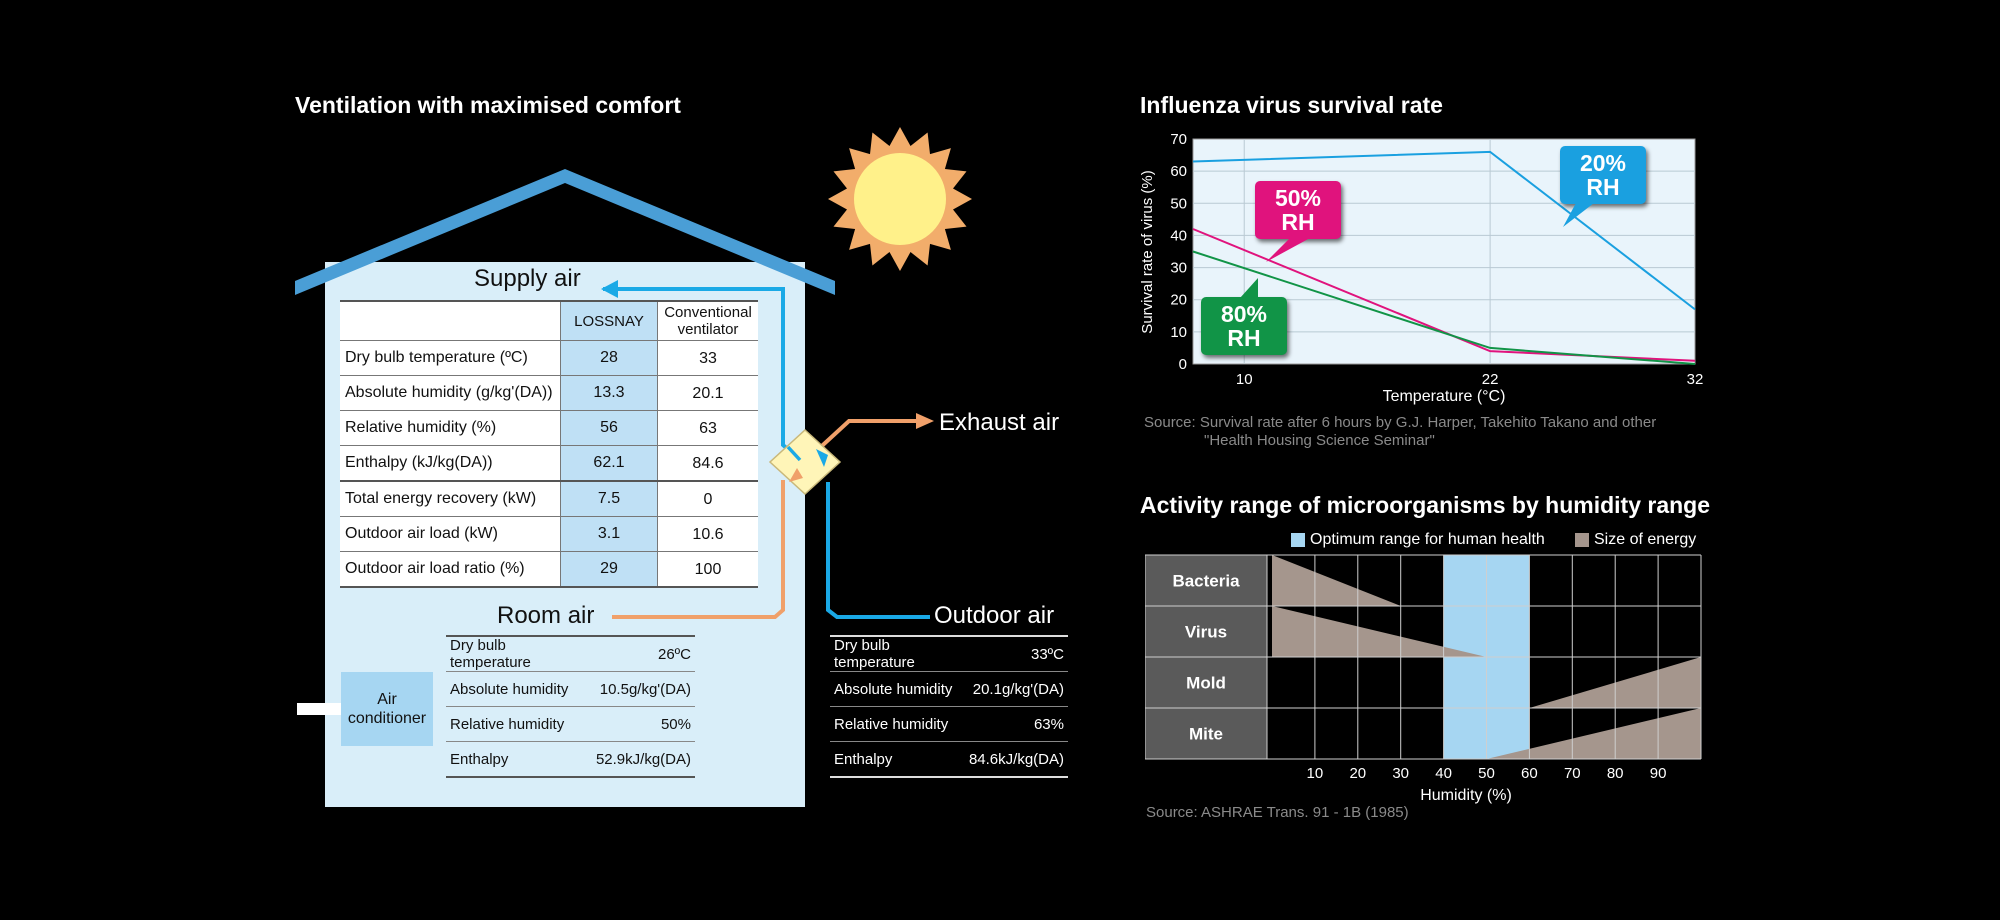 This screenshot has height=920, width=2000. I want to click on supply-air-arrowhead, so click(609, 289).